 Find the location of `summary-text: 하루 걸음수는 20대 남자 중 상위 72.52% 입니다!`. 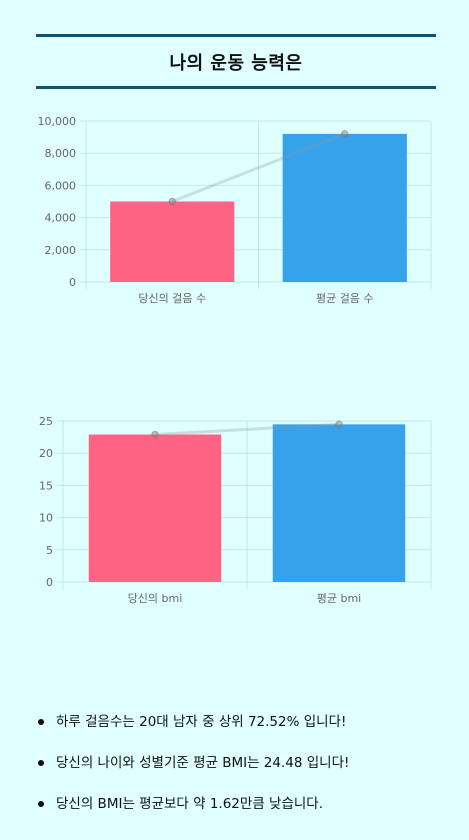

summary-text: 하루 걸음수는 20대 남자 중 상위 72.52% 입니다! is located at coordinates (201, 722).